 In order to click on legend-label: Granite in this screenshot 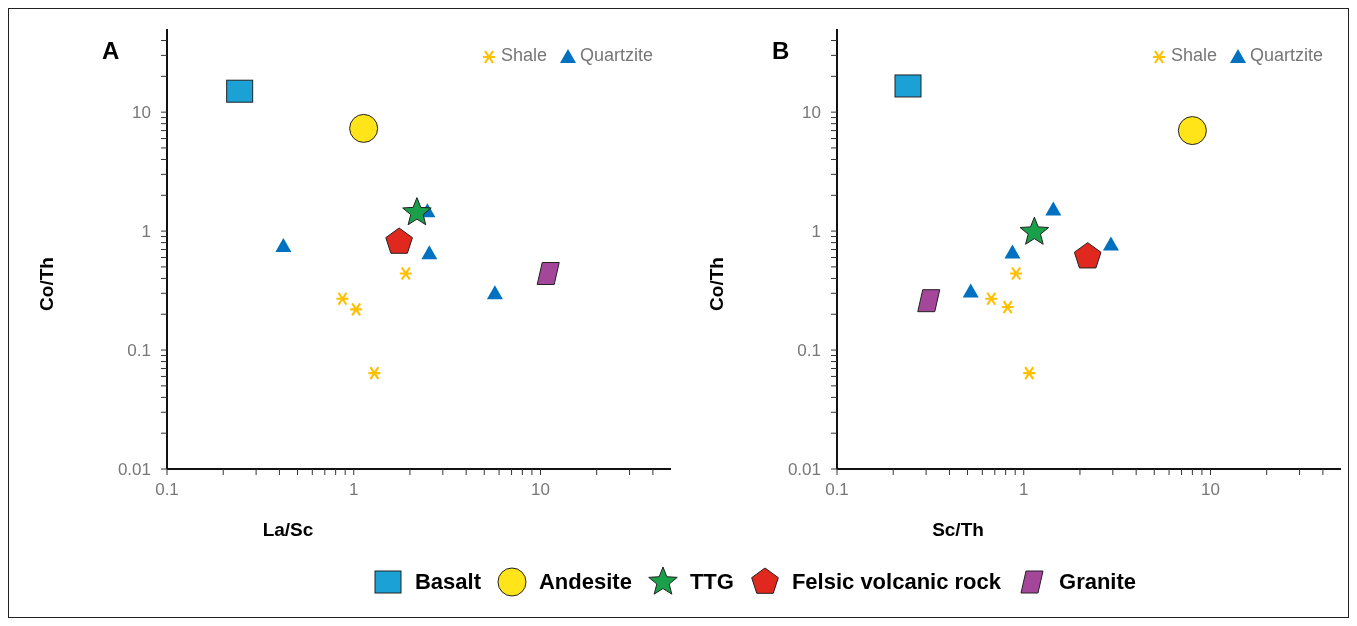, I will do `click(1098, 582)`.